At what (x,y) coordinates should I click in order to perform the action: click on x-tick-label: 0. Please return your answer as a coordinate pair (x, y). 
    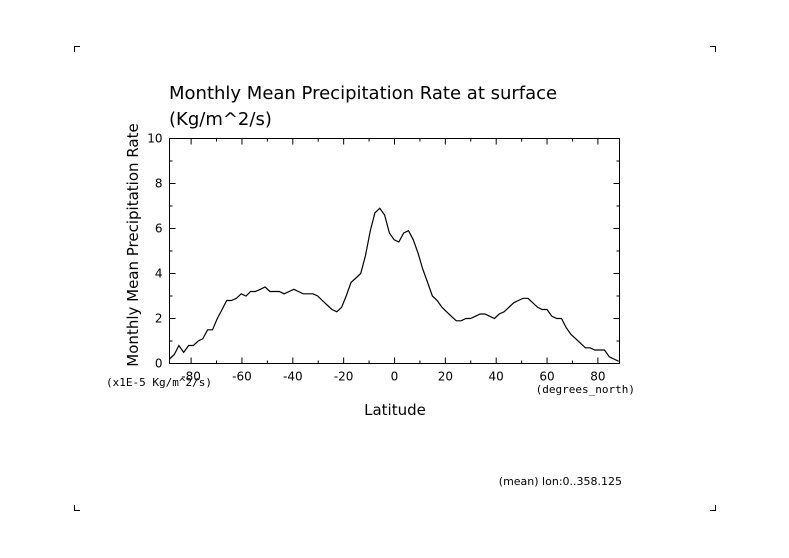
    Looking at the image, I should click on (395, 377).